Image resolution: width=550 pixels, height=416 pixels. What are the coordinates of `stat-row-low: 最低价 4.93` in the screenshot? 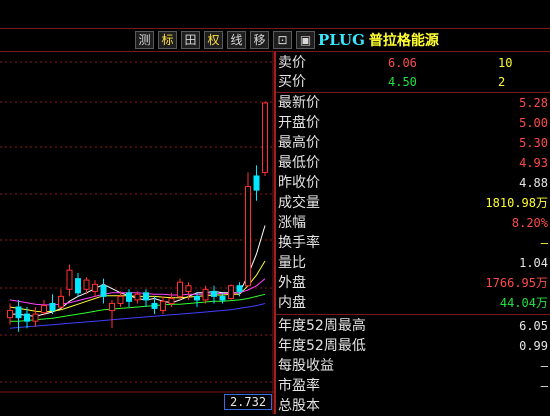 It's located at (414, 163).